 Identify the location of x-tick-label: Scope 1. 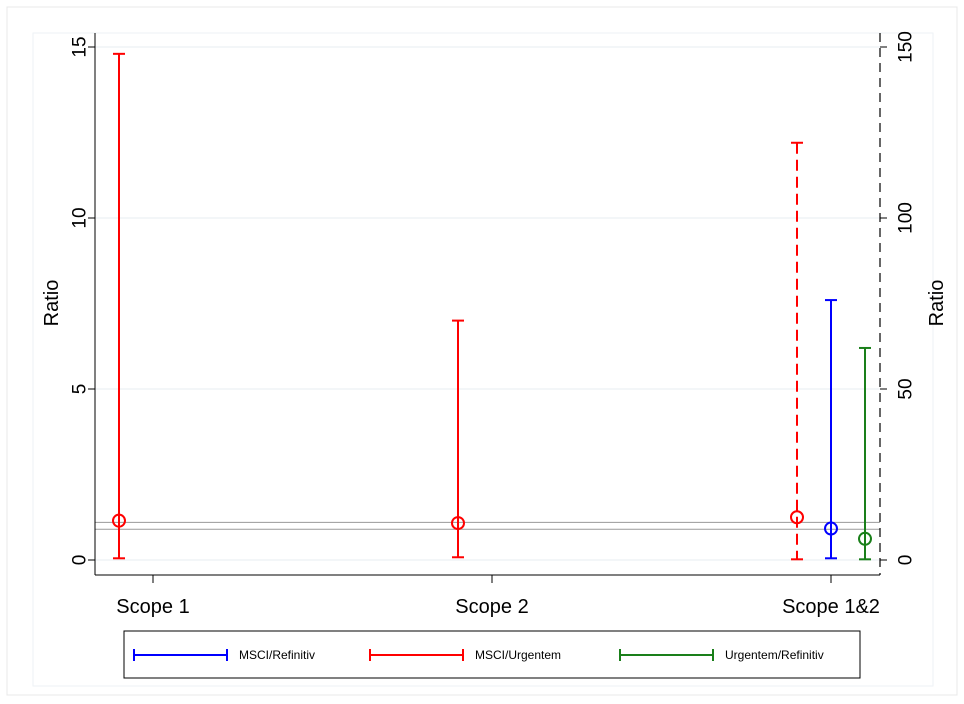
(152, 607).